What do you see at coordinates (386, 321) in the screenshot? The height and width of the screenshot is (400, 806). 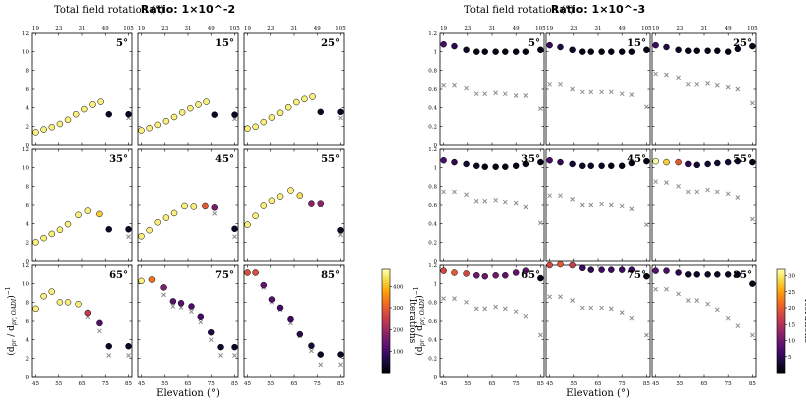 I see `colorbar-frame` at bounding box center [386, 321].